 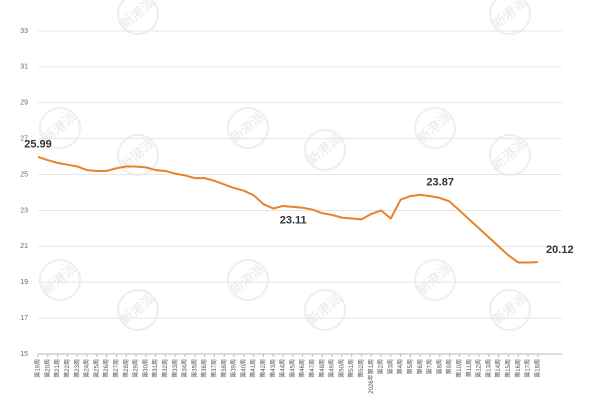 What do you see at coordinates (312, 368) in the screenshot?
I see `x-tick-label: 第47周` at bounding box center [312, 368].